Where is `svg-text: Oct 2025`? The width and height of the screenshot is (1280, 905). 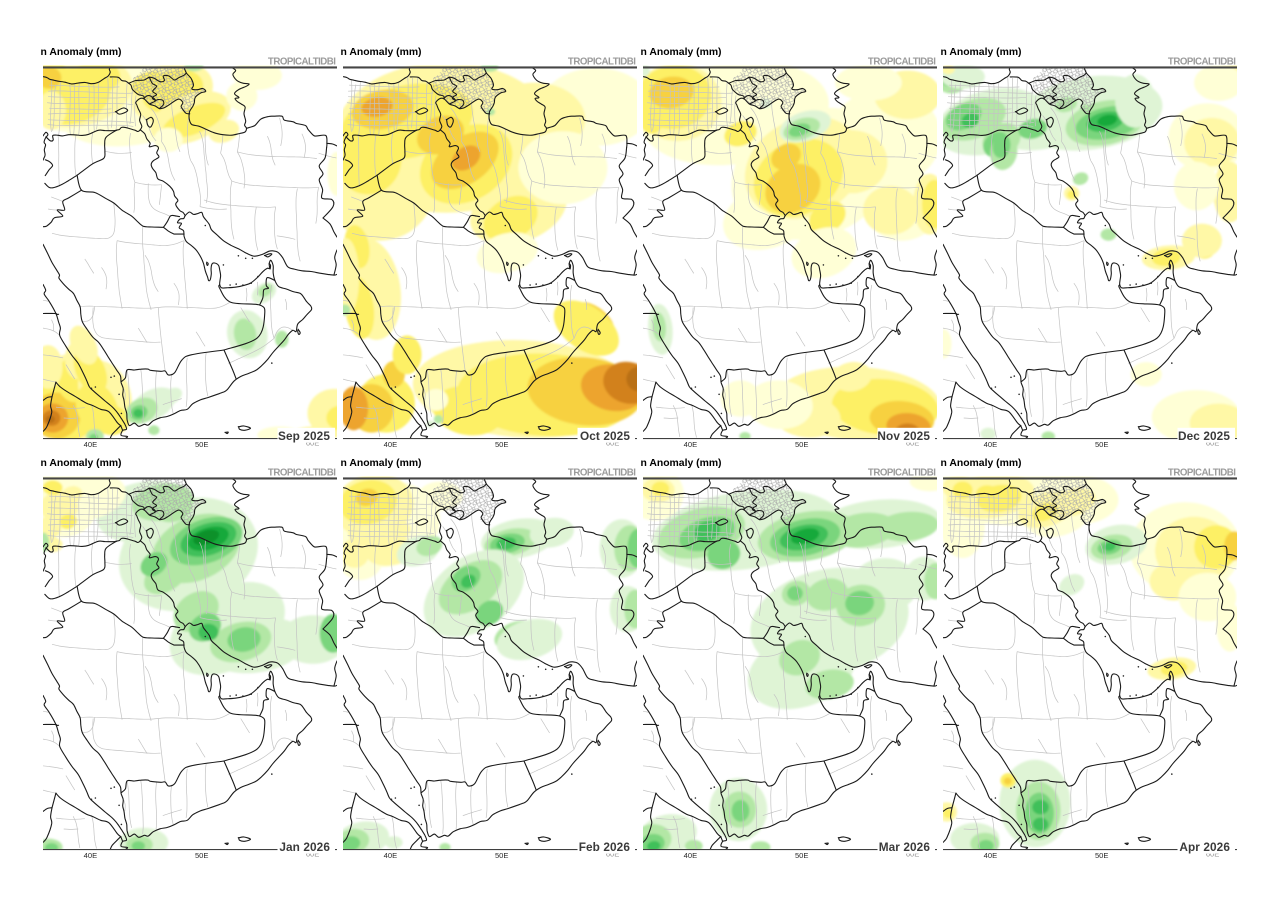 svg-text: Oct 2025 is located at coordinates (605, 436).